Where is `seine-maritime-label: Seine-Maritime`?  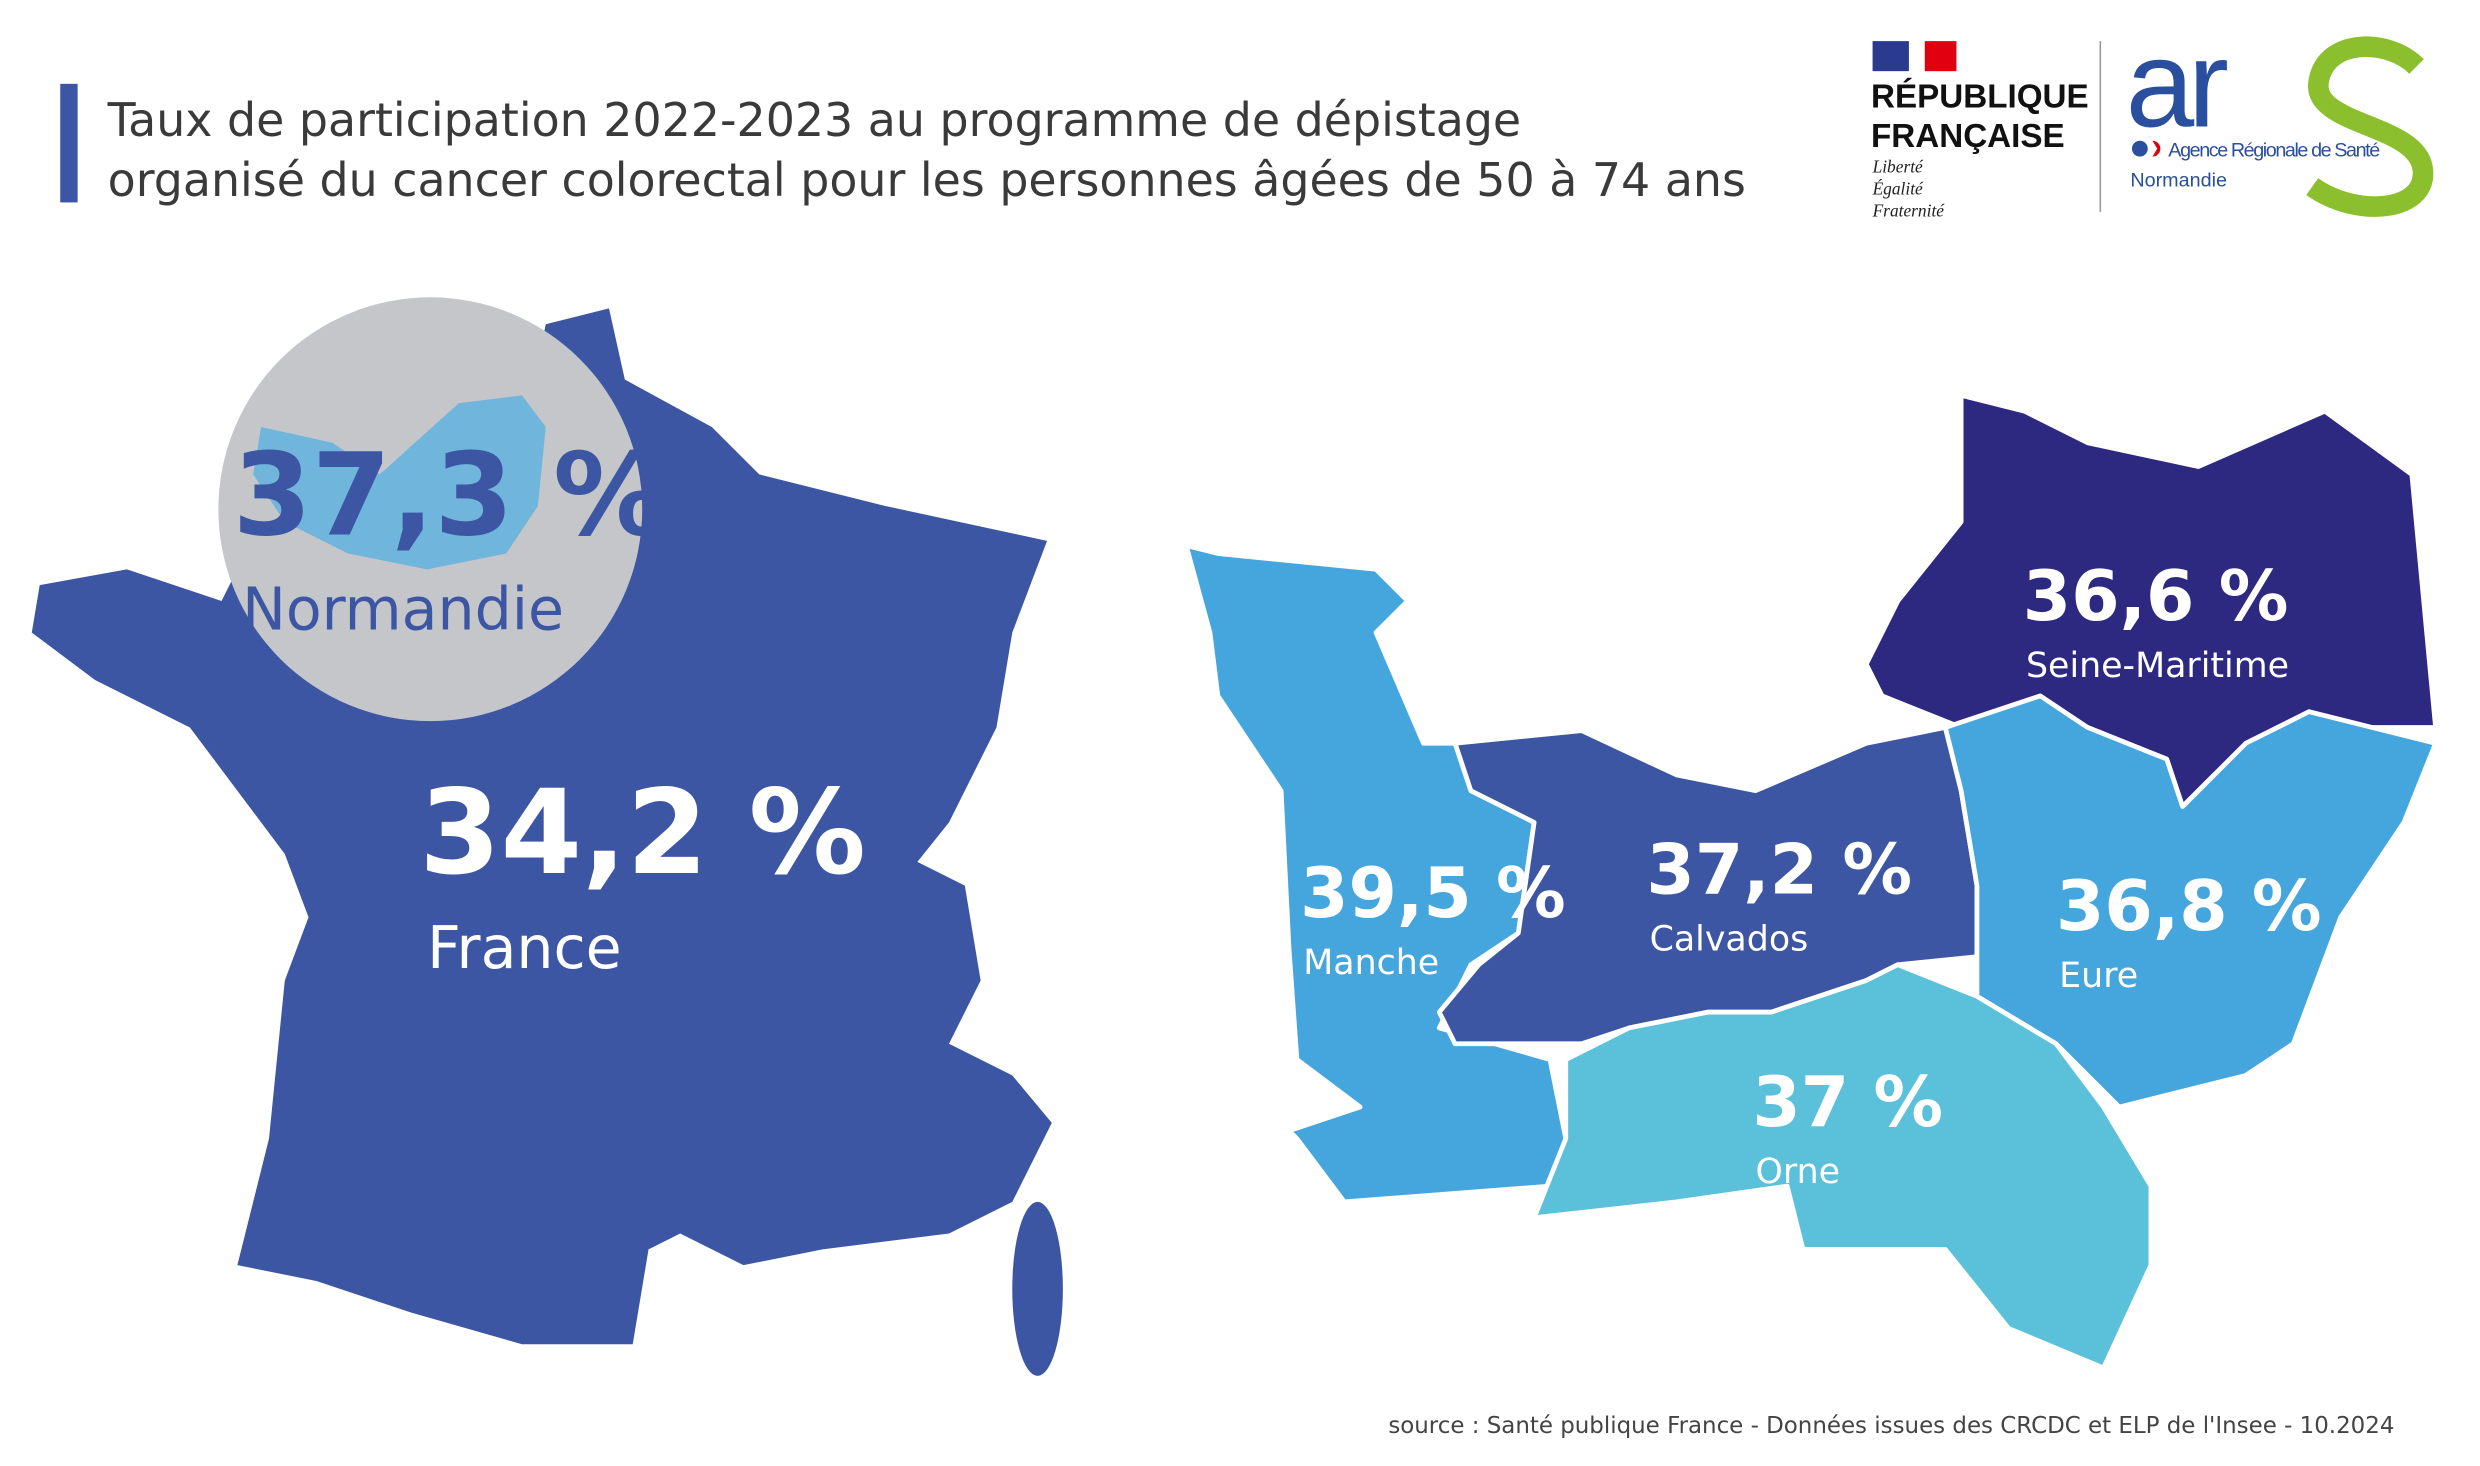 seine-maritime-label: Seine-Maritime is located at coordinates (2157, 666).